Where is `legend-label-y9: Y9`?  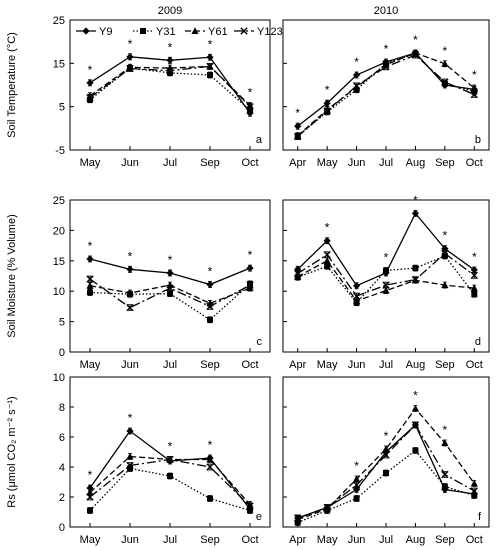
legend-label-y9: Y9 is located at coordinates (105, 32).